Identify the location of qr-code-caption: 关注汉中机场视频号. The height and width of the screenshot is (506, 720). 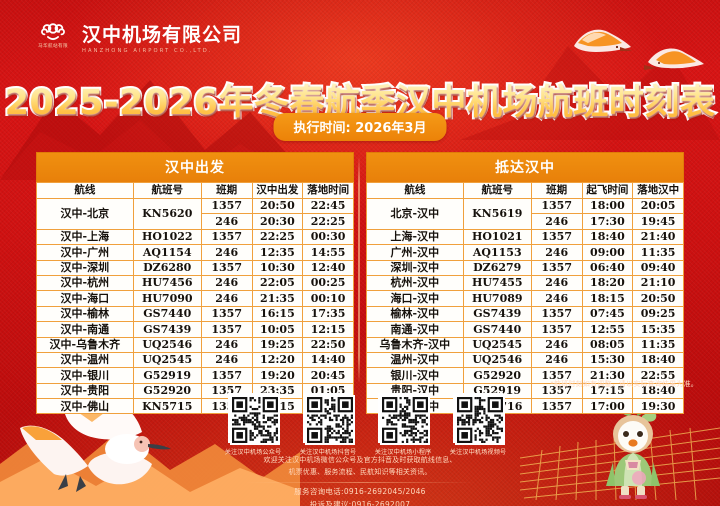
(478, 452).